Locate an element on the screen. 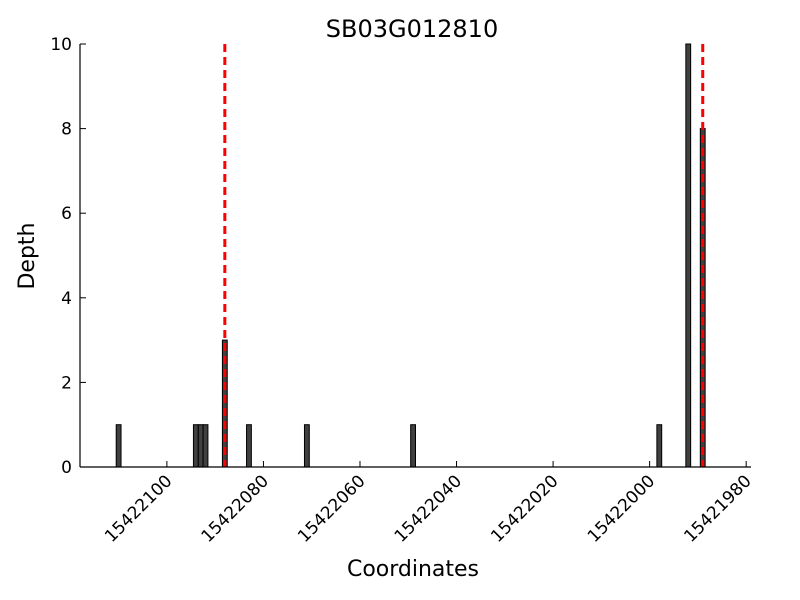 Image resolution: width=800 pixels, height=600 pixels. y-tick-label-5: 10 is located at coordinates (61, 45).